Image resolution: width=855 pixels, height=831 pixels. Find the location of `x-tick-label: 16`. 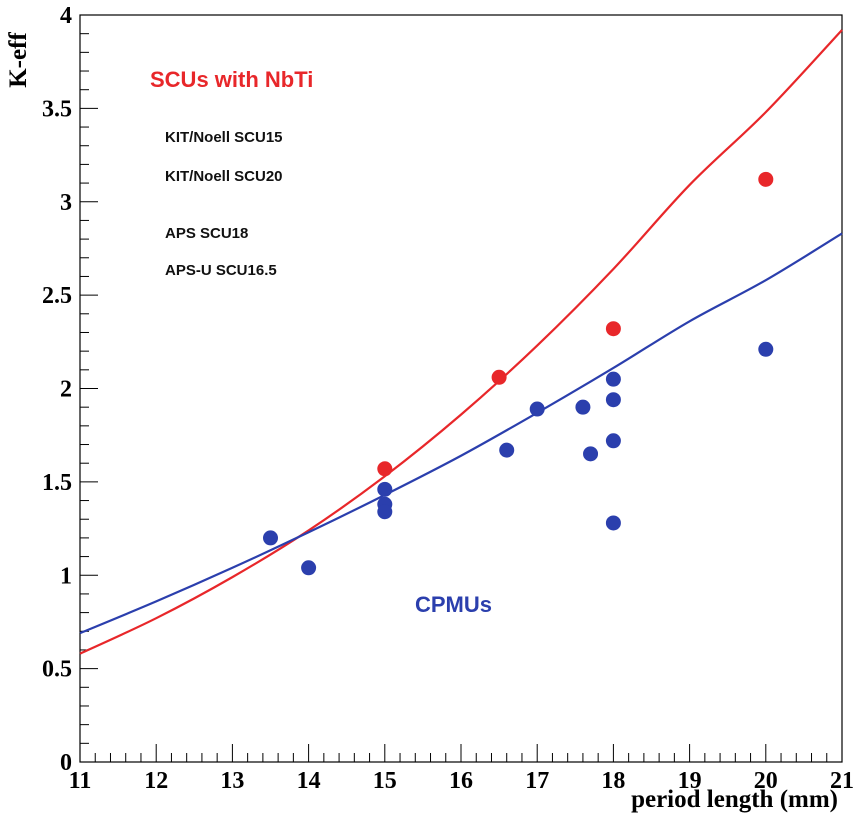

x-tick-label: 16 is located at coordinates (461, 781).